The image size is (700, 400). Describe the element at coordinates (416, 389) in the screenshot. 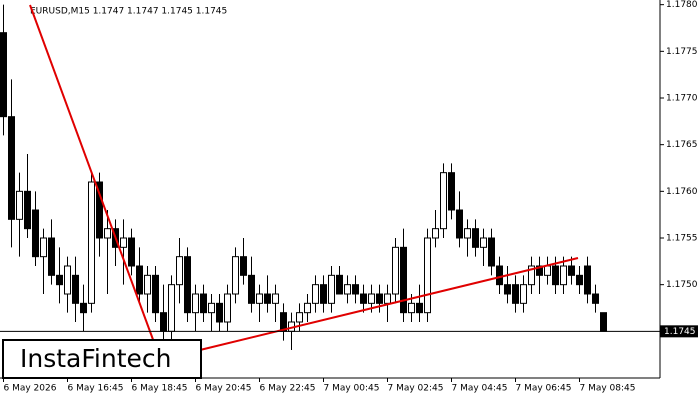

I see `x-tick-label: 7 May 02:45` at that location.